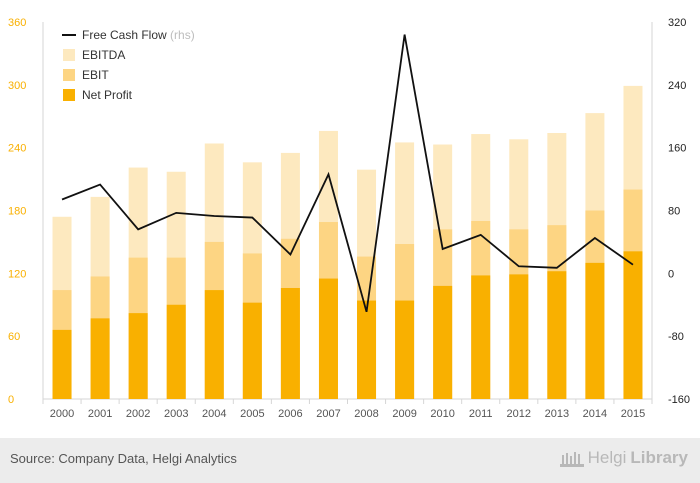 The height and width of the screenshot is (483, 700). What do you see at coordinates (214, 414) in the screenshot?
I see `x-tick-label: 2004` at bounding box center [214, 414].